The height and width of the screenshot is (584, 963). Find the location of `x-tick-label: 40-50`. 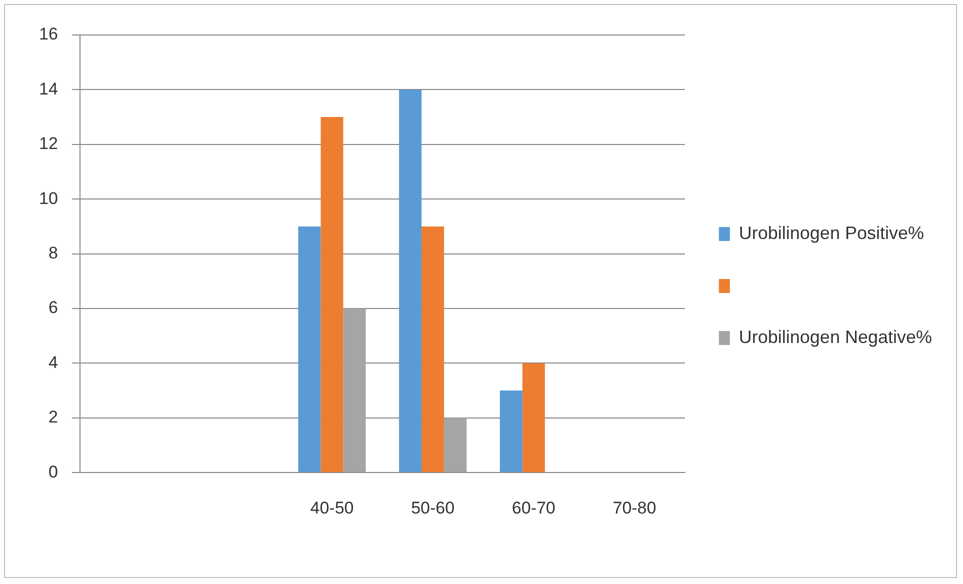

x-tick-label: 40-50 is located at coordinates (332, 508).